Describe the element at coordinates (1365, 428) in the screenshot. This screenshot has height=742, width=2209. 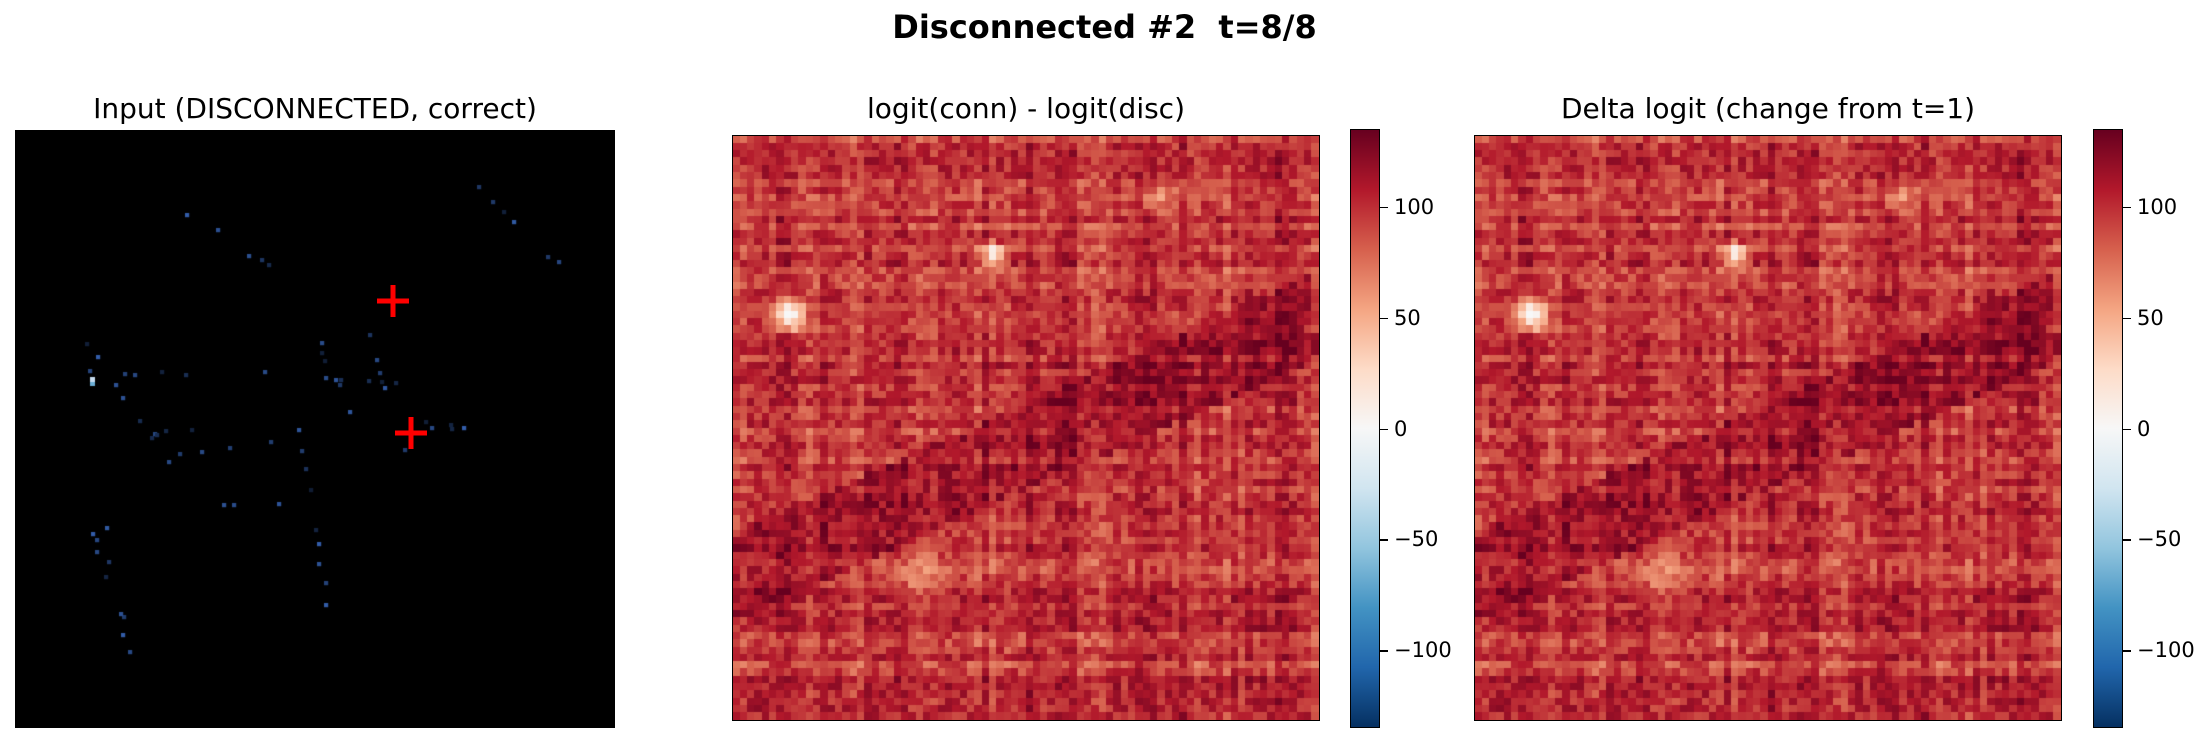
I see `logit-colorbar` at that location.